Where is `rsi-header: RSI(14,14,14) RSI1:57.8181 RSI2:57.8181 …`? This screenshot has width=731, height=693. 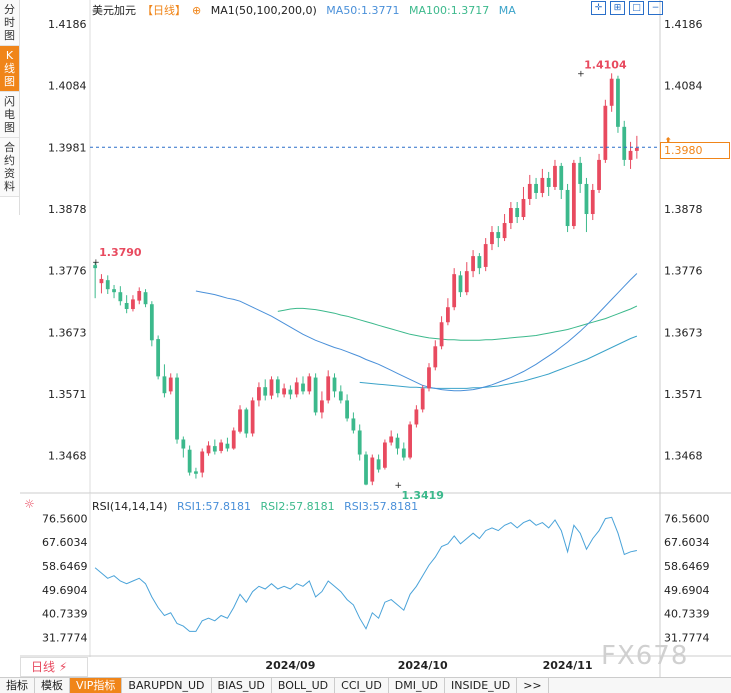
rsi-header: RSI(14,14,14) RSI1:57.8181 RSI2:57.8181 … is located at coordinates (258, 506).